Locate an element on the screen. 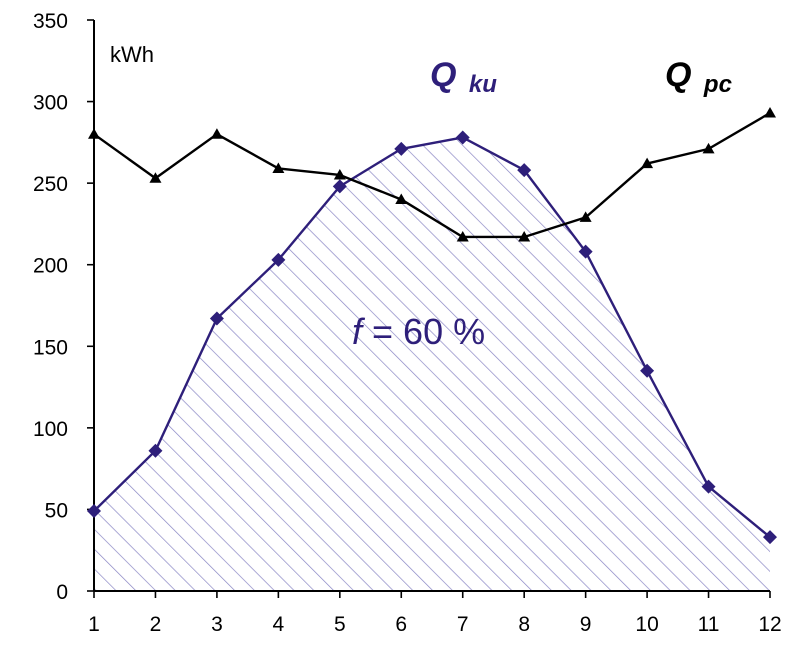 This screenshot has height=647, width=798. y-tick-label: 250 is located at coordinates (50, 184).